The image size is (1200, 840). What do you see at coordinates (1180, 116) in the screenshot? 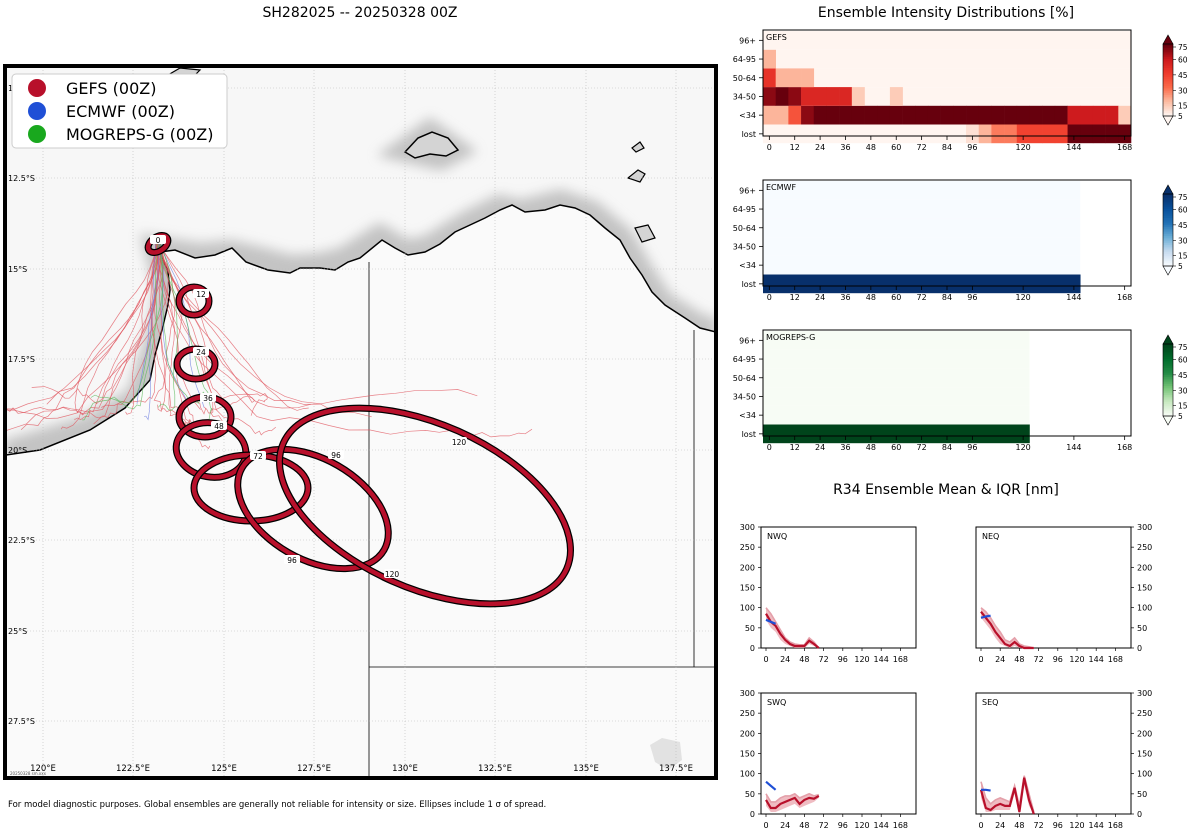
I see `colorbar-tick-label: 5` at bounding box center [1180, 116].